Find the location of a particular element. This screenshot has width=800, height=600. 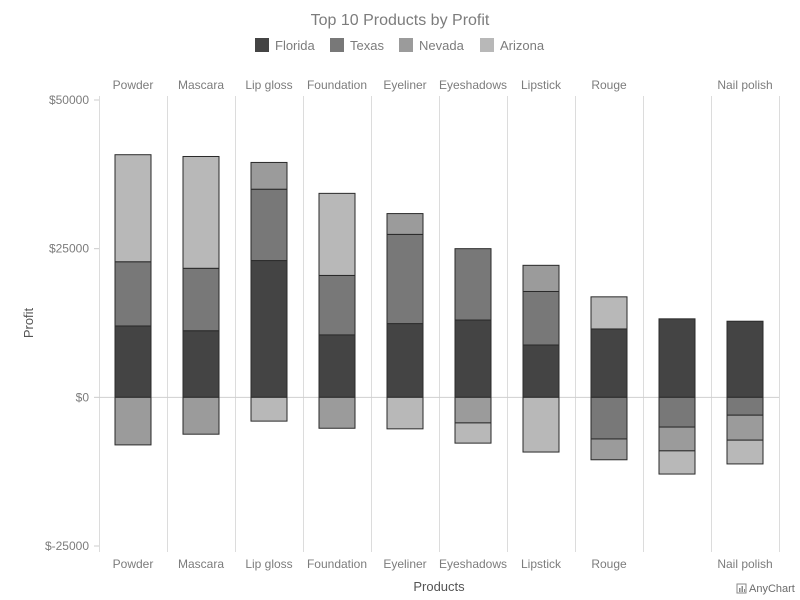

credit-label: AnyChart is located at coordinates (772, 589).